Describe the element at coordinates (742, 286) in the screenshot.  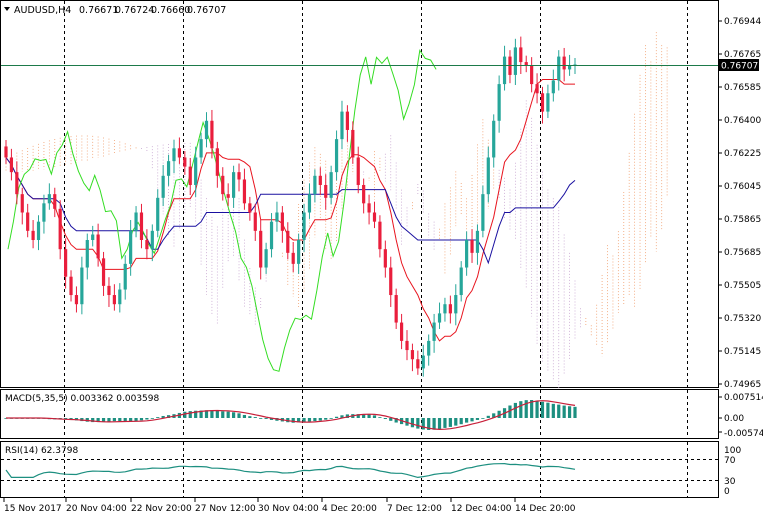
I see `price-tick-label: 0.75505` at that location.